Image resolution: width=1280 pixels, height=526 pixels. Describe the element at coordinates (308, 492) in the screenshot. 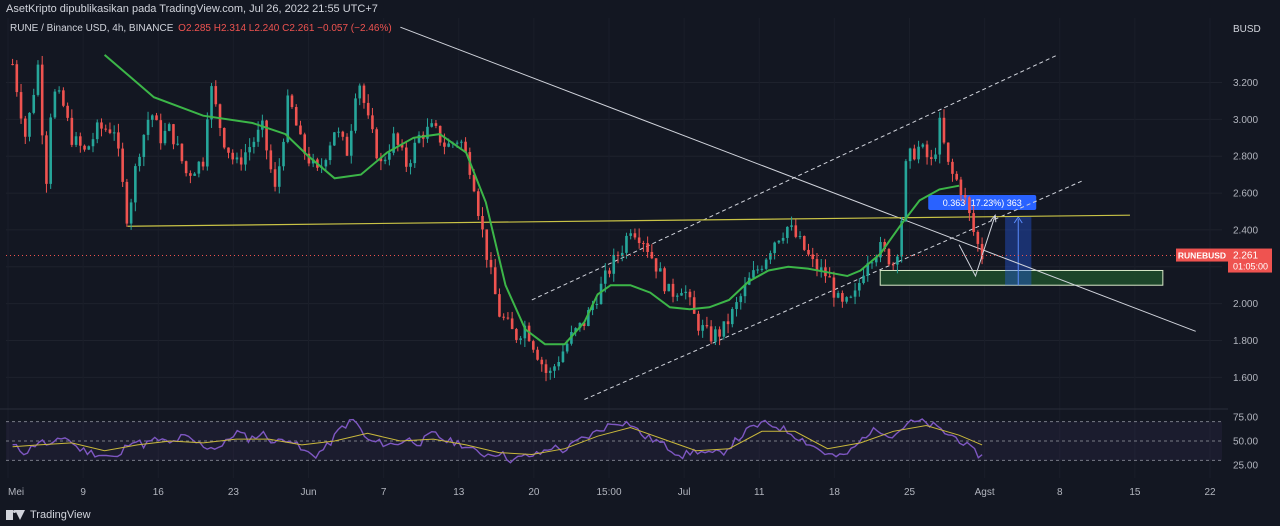

I see `x-tick-label: Jun` at that location.